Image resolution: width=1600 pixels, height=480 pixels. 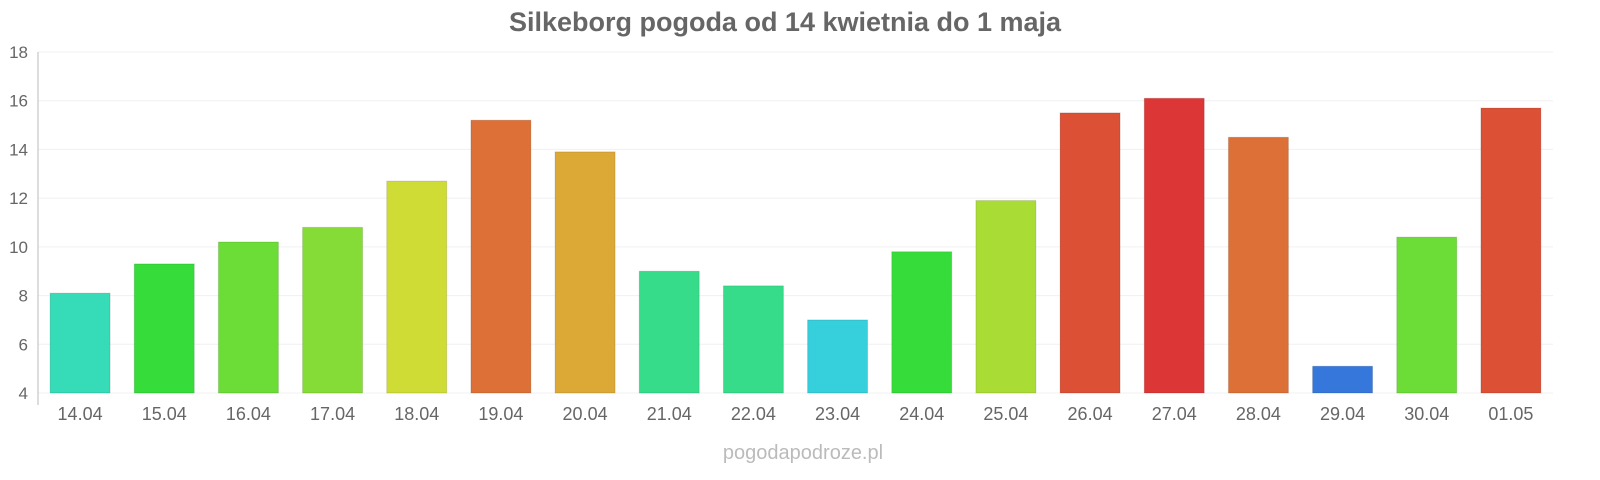 What do you see at coordinates (80, 414) in the screenshot?
I see `x-tick-label: 14.04` at bounding box center [80, 414].